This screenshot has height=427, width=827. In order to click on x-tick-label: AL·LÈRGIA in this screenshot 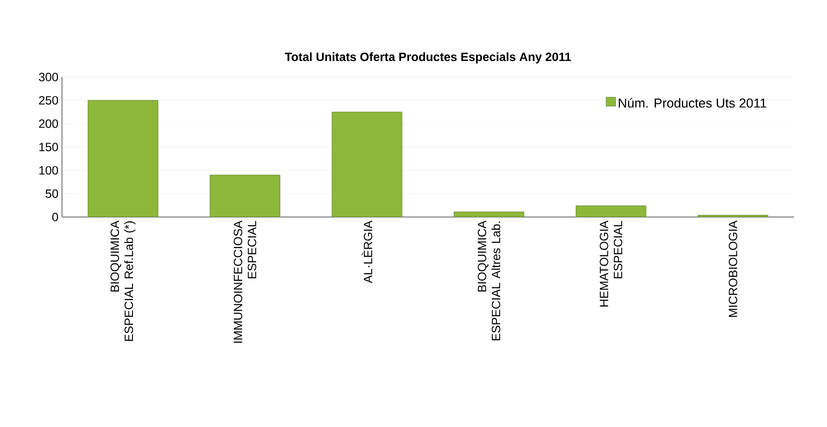, I will do `click(367, 252)`.